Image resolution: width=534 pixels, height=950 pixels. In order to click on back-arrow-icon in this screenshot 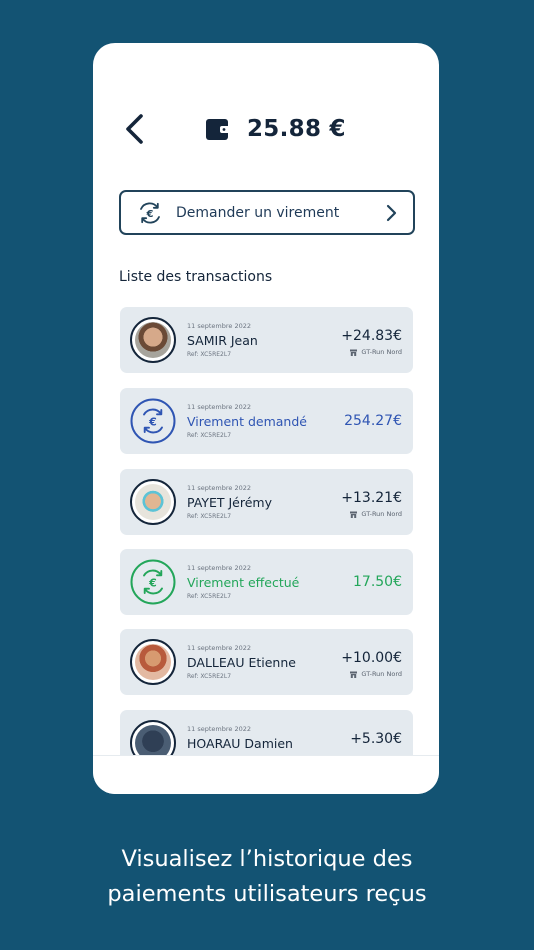, I will do `click(135, 129)`.